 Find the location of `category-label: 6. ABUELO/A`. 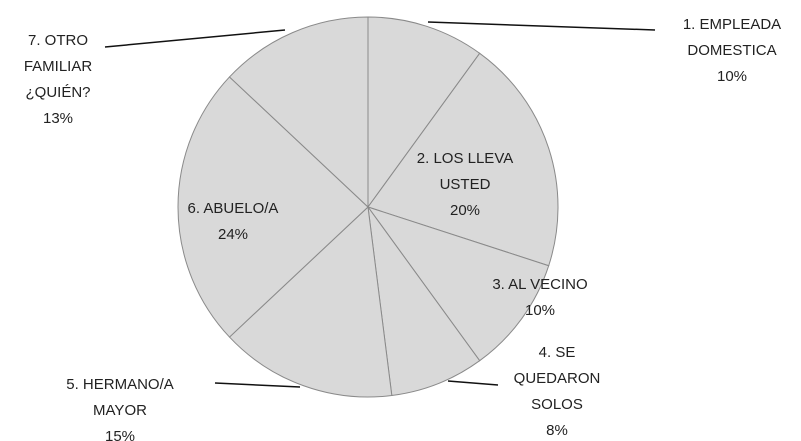

category-label: 6. ABUELO/A is located at coordinates (233, 208).